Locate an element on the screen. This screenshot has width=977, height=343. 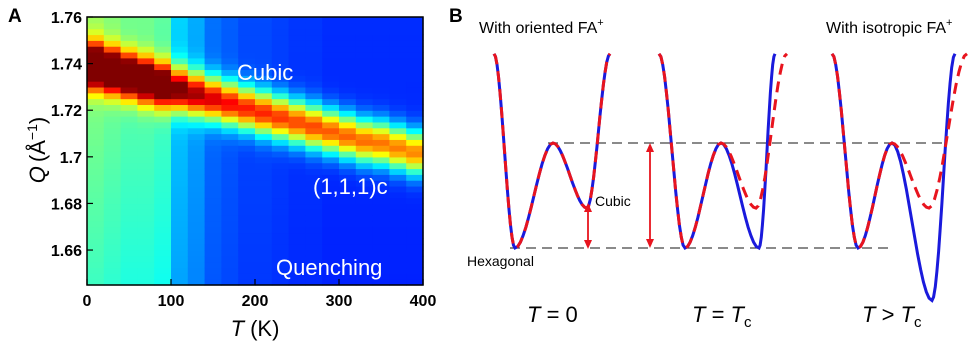
condition-t-equal-tc-sub: c is located at coordinates (748, 322).